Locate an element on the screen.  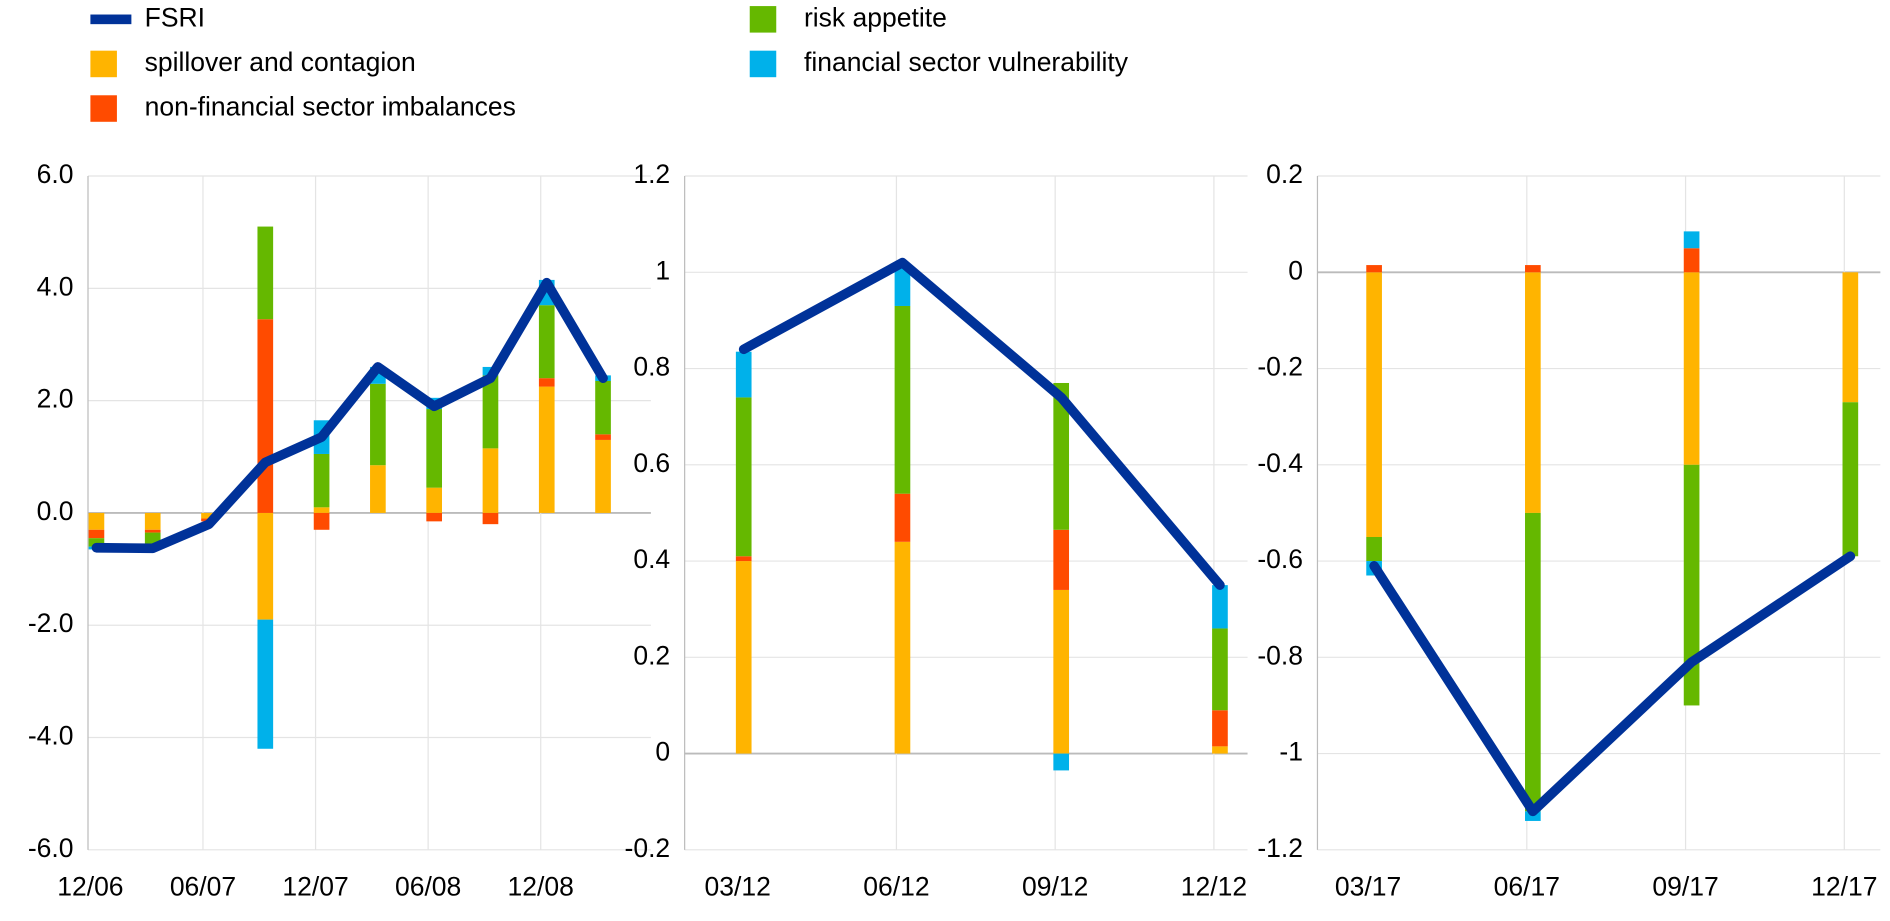
x-tick-label: 06/12 is located at coordinates (896, 886).